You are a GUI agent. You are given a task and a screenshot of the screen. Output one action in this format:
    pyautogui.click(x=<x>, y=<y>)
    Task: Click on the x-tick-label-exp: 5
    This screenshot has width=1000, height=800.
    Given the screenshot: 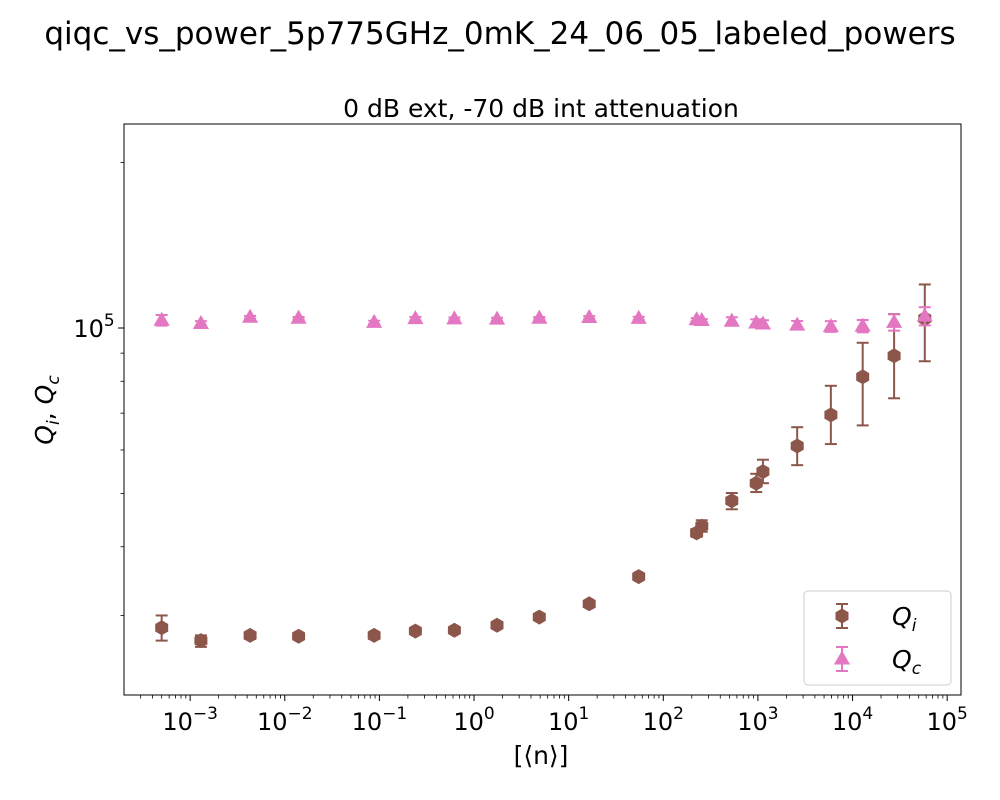 What is the action you would take?
    pyautogui.click(x=962, y=714)
    